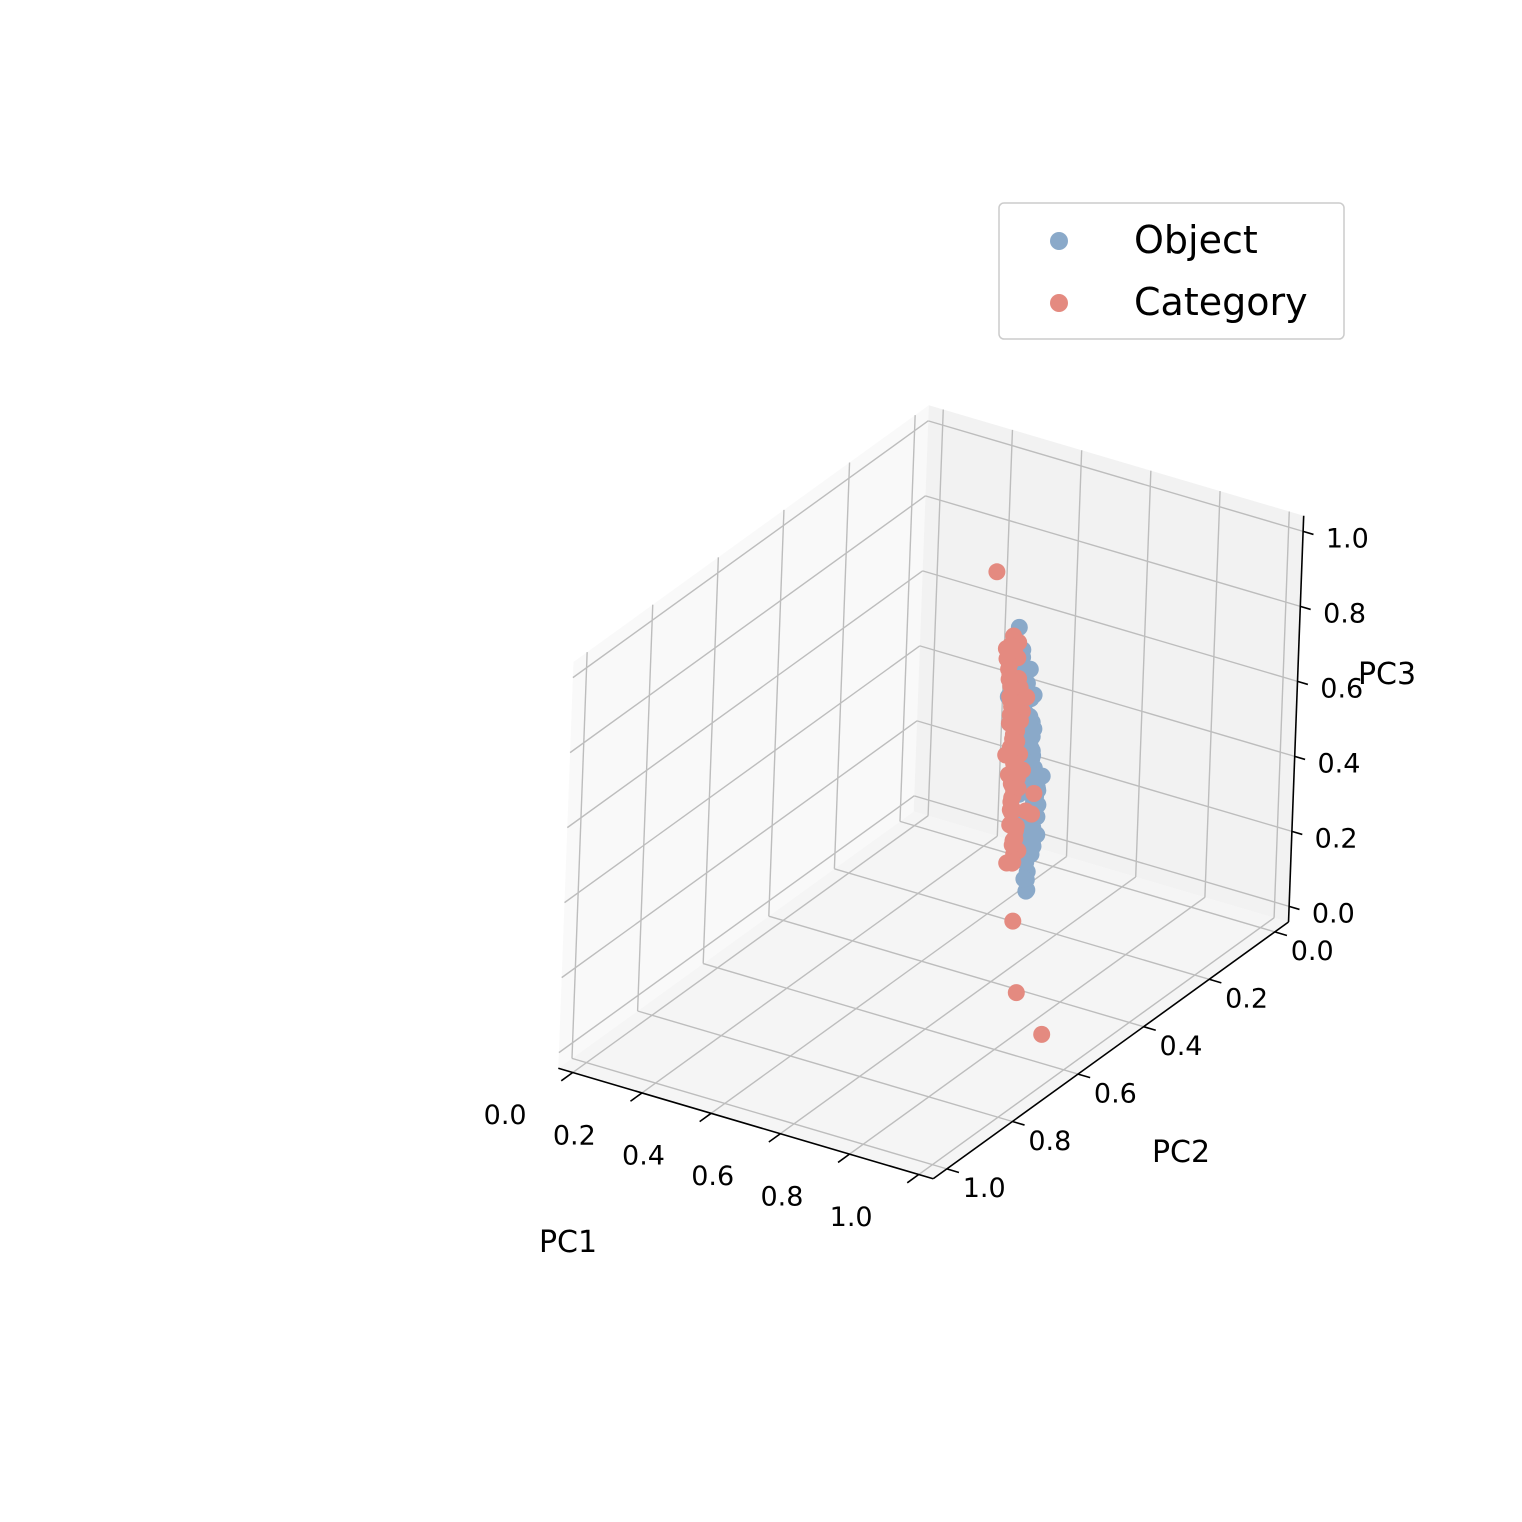  What do you see at coordinates (1246, 999) in the screenshot?
I see `x-tick-label: 0.2` at bounding box center [1246, 999].